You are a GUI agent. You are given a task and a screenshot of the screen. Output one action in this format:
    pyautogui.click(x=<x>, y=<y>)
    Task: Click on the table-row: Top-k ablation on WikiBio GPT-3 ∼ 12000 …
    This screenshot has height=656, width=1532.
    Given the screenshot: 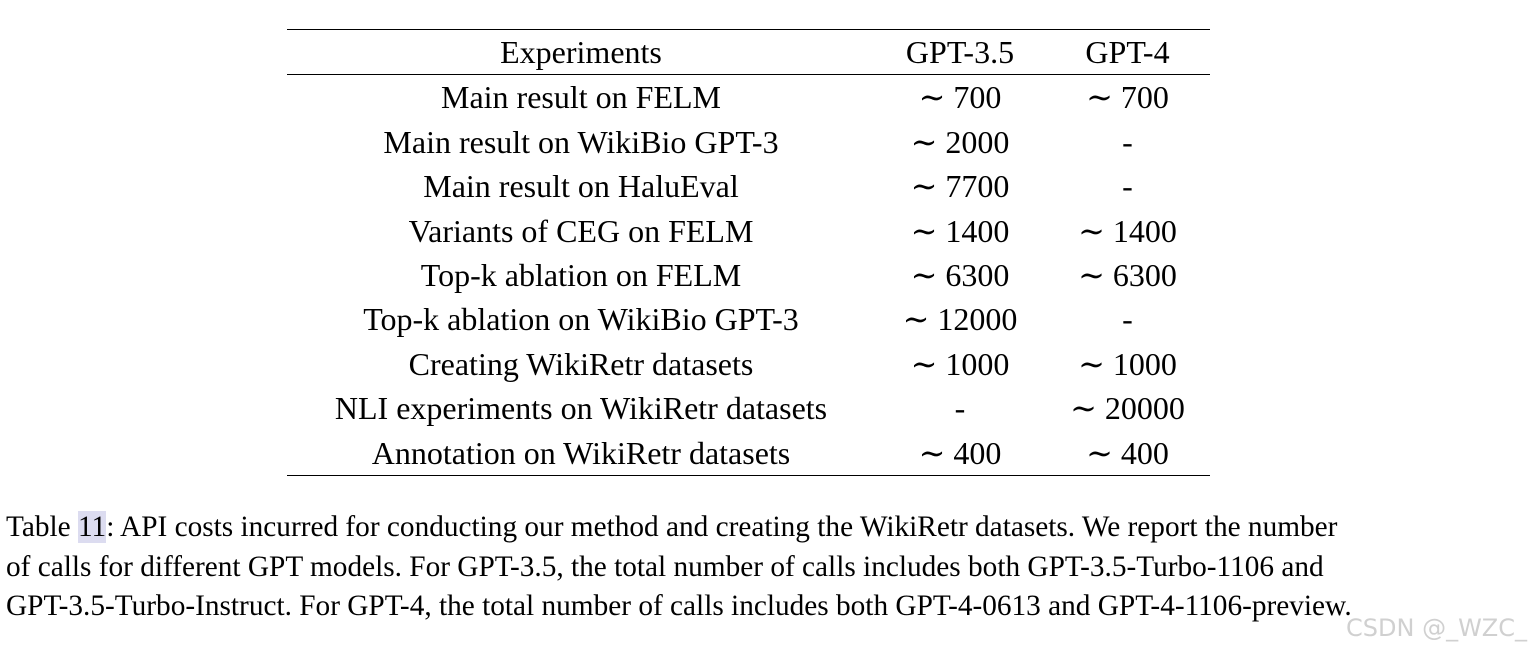 What is the action you would take?
    pyautogui.click(x=748, y=319)
    